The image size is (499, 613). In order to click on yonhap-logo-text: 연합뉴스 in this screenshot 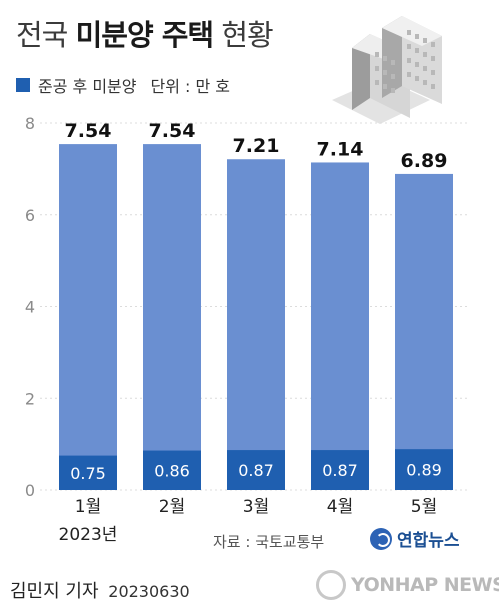, I will do `click(428, 541)`.